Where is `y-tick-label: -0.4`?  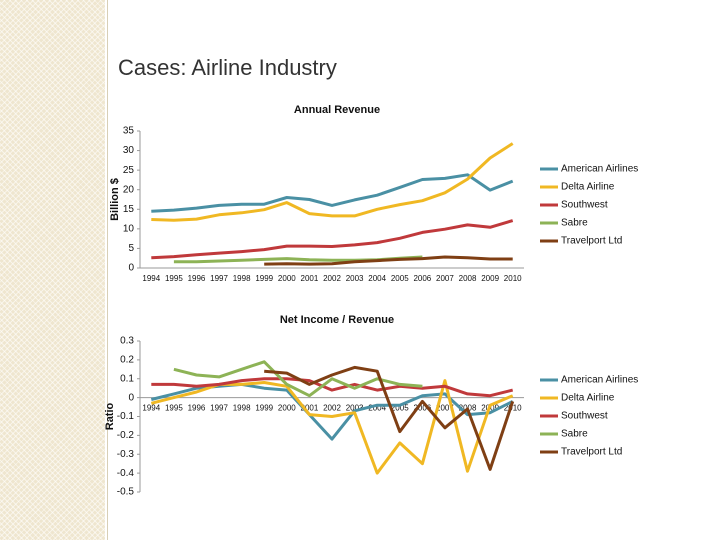 y-tick-label: -0.4 is located at coordinates (126, 473).